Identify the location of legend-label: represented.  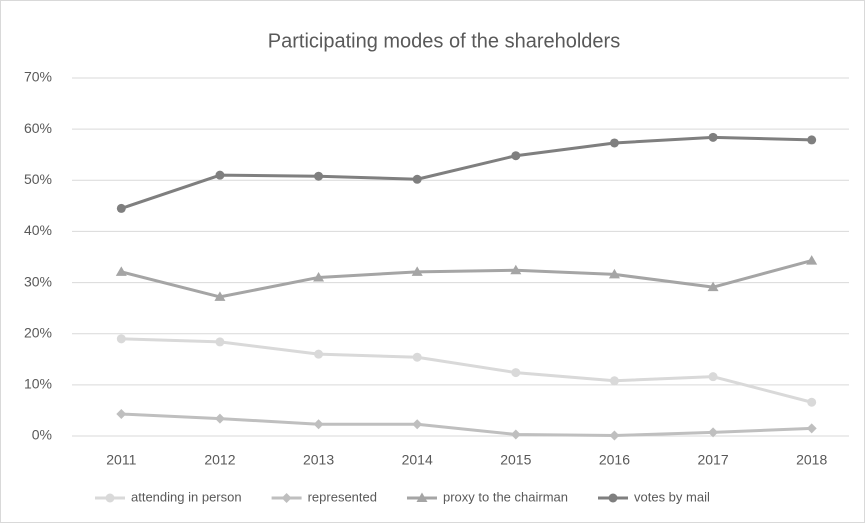
(342, 496).